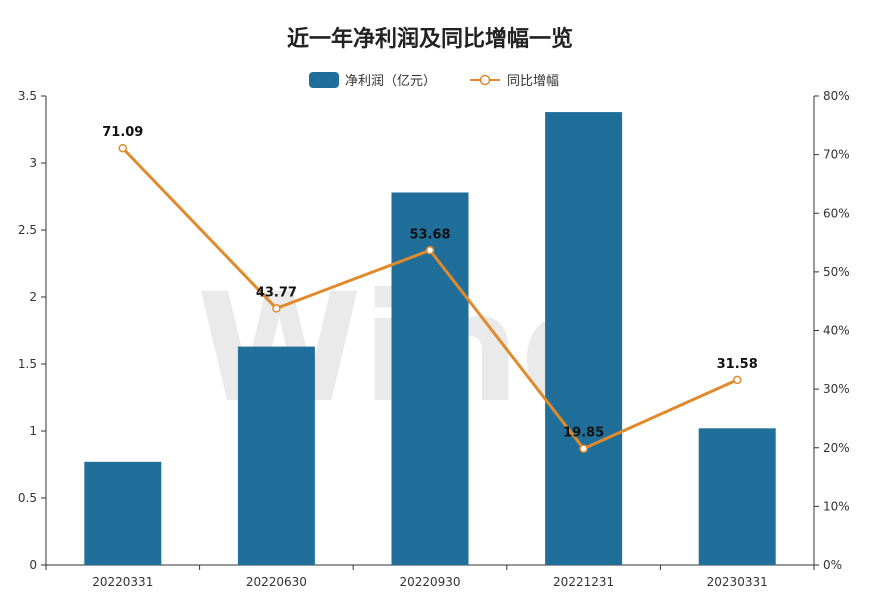 The width and height of the screenshot is (874, 609). Describe the element at coordinates (737, 582) in the screenshot. I see `x-tick-label: 20230331` at that location.